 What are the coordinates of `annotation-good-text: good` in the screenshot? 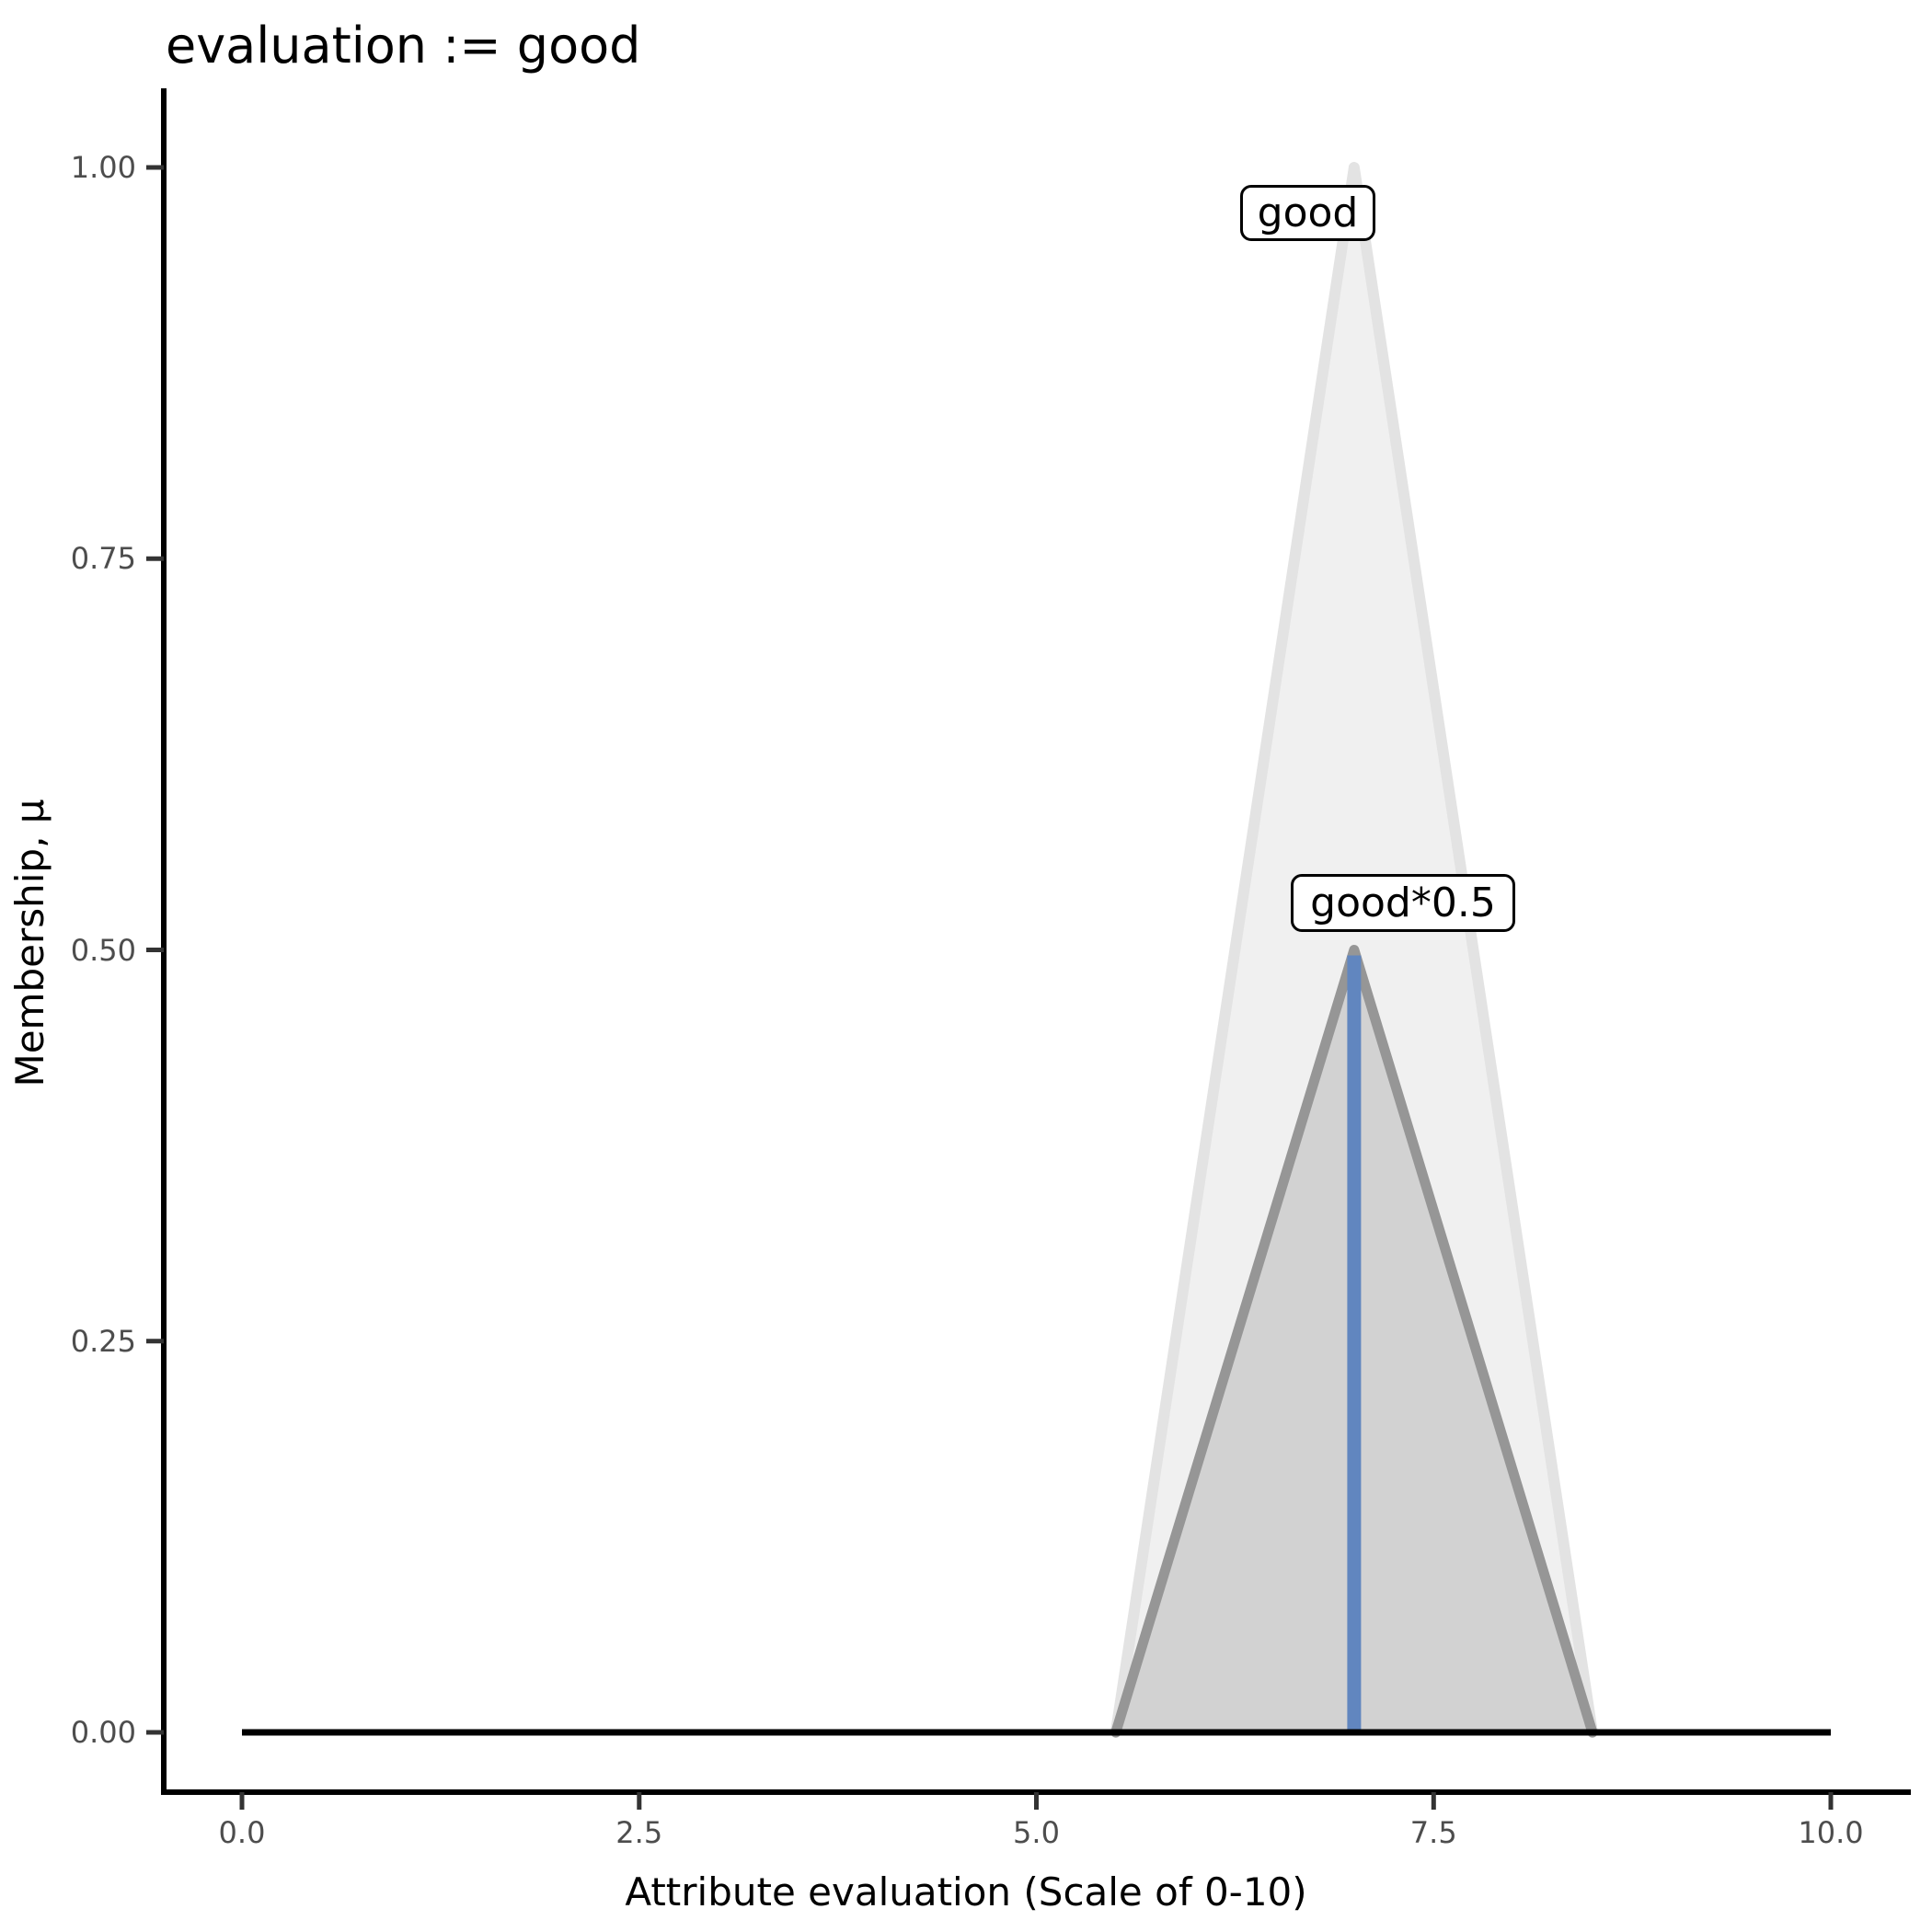 It's located at (1308, 213).